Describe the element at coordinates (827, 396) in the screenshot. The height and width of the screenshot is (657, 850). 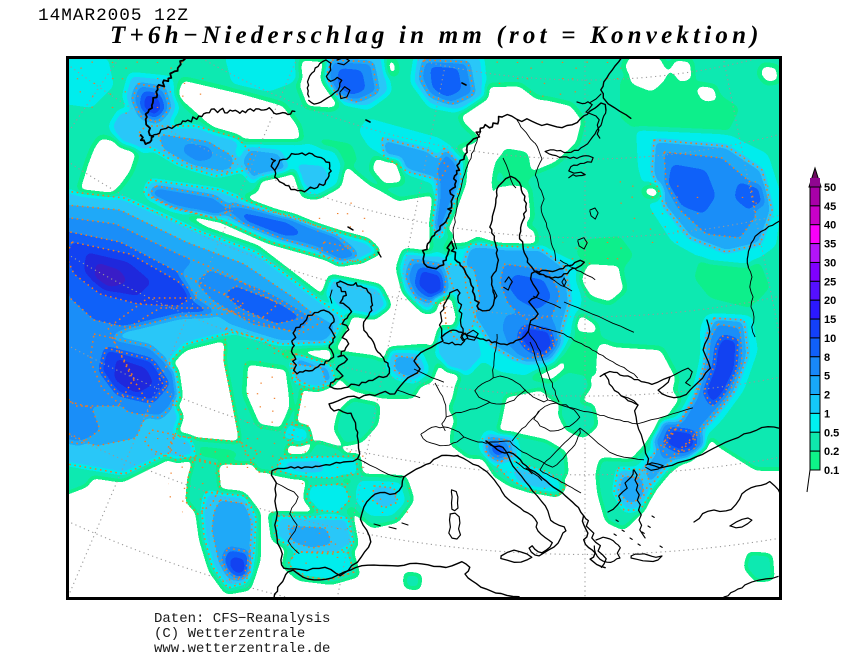
I see `svg-text: 2` at that location.